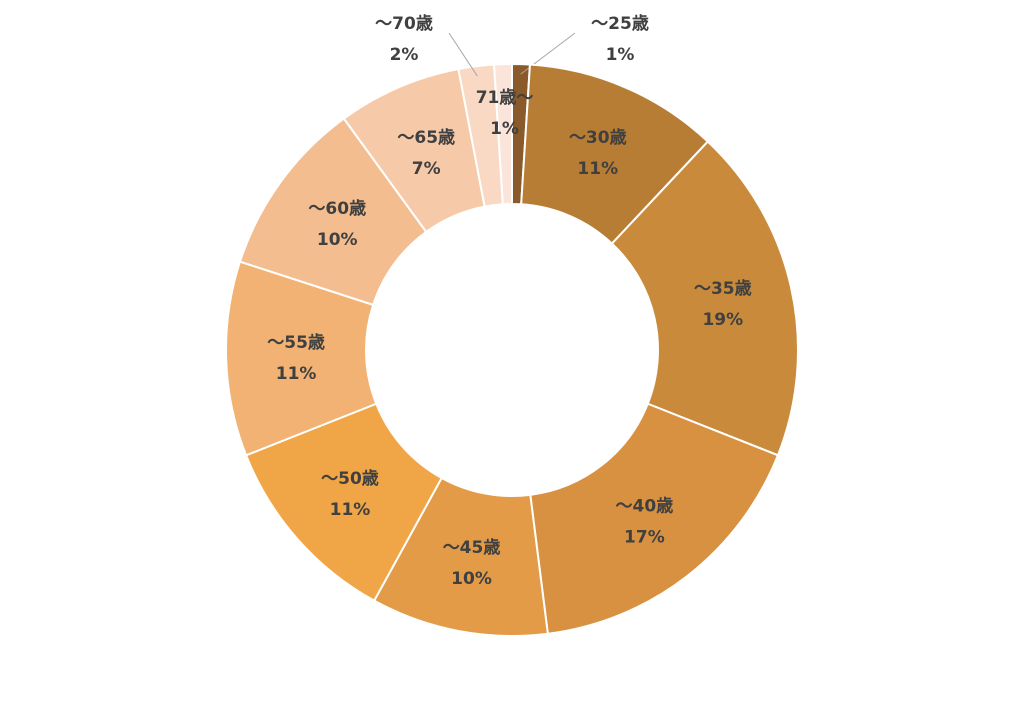 This screenshot has width=1024, height=701. I want to click on value-label: 19%, so click(722, 320).